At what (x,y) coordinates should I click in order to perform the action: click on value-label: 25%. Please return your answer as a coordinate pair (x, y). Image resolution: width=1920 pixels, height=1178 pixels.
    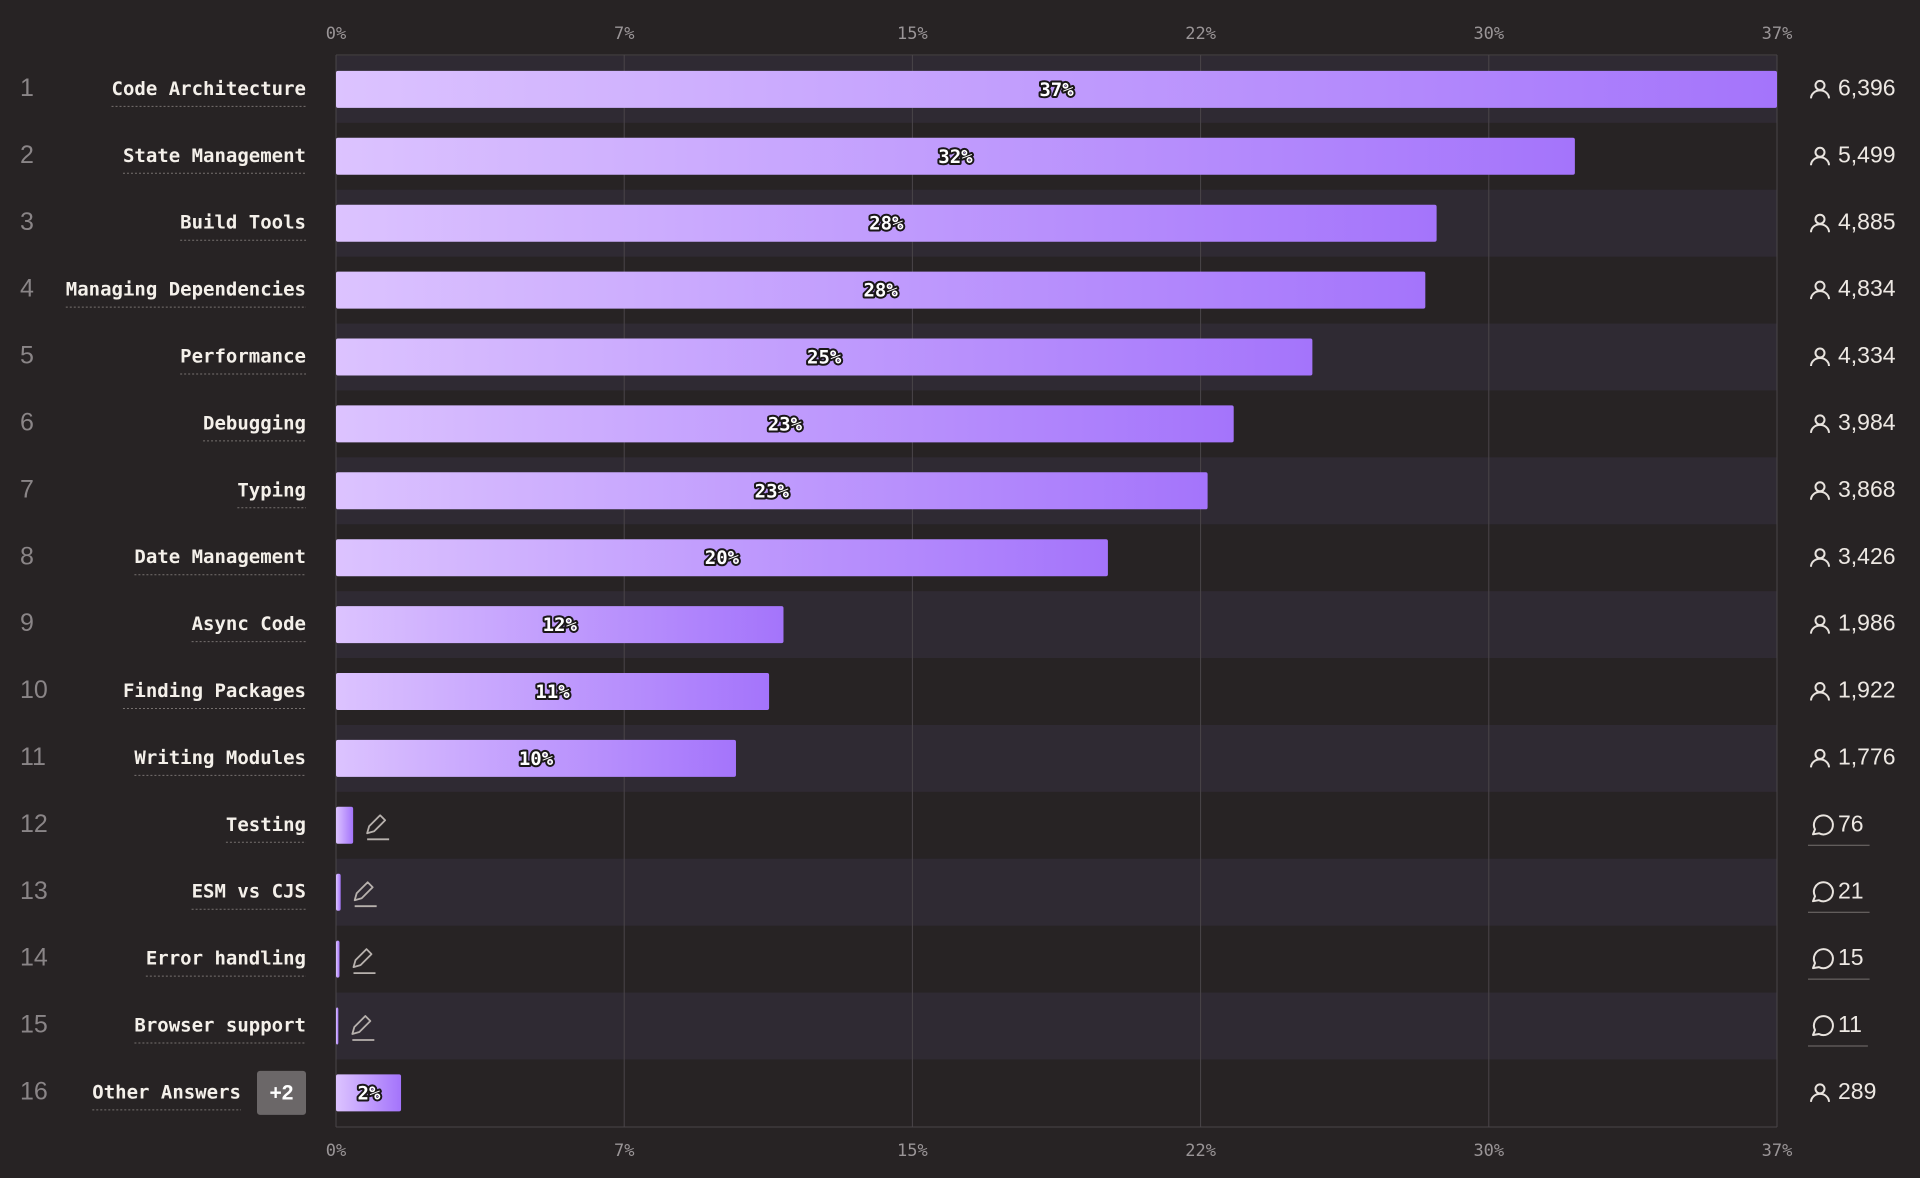
    Looking at the image, I should click on (824, 358).